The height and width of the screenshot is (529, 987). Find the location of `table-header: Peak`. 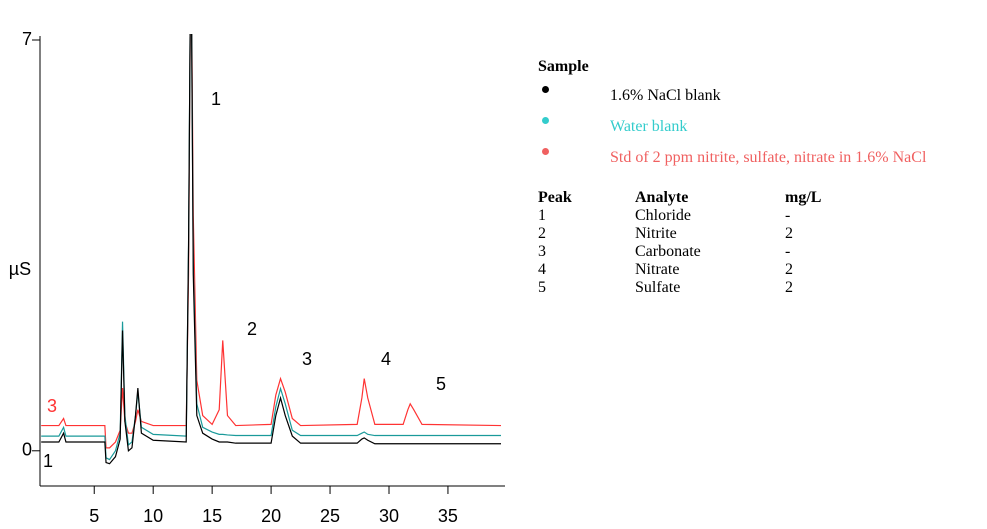

table-header: Peak is located at coordinates (555, 197).